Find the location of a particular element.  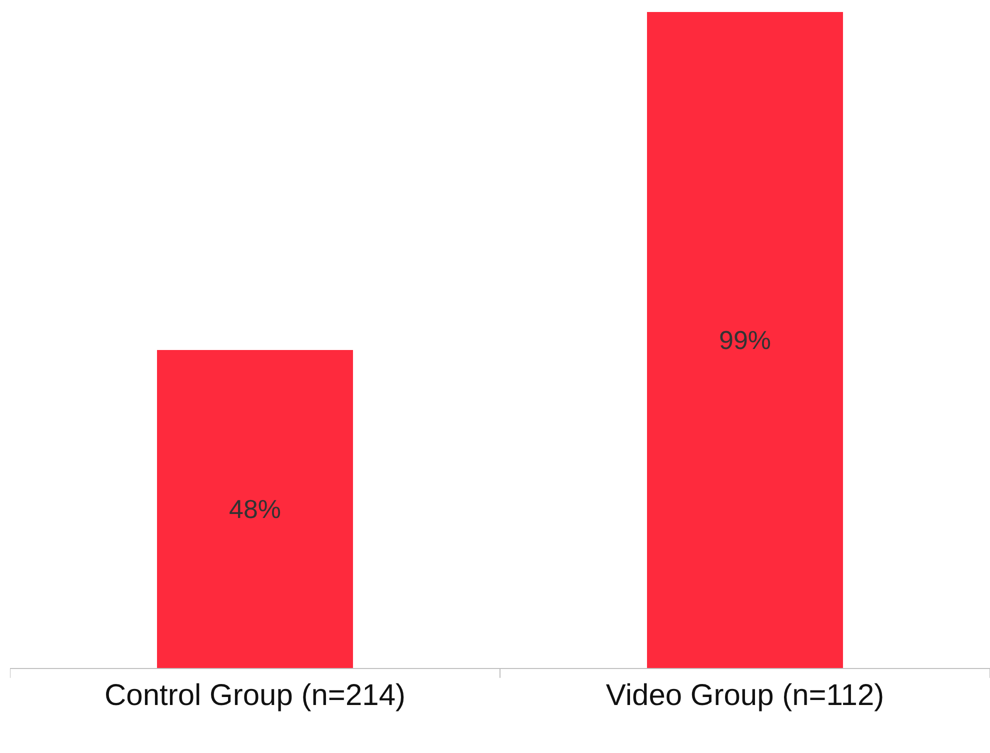

x-tick-label: Video Group (n=112) is located at coordinates (745, 695).